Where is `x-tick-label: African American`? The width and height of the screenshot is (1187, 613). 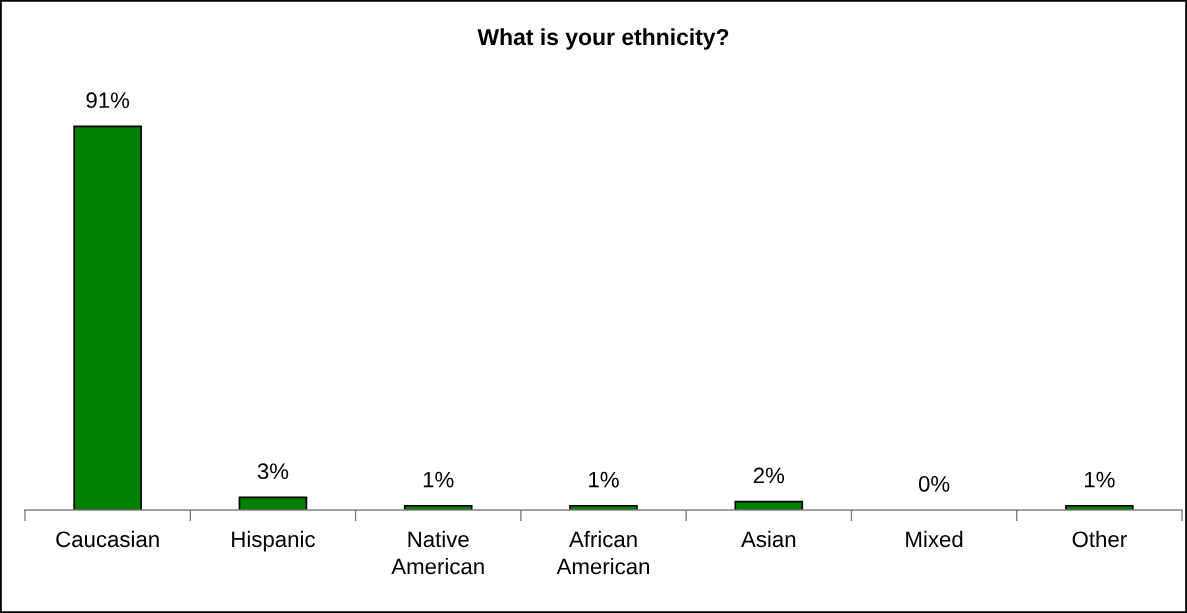 x-tick-label: African American is located at coordinates (602, 552).